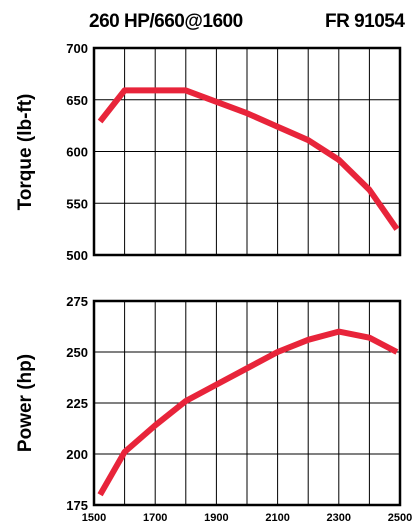  I want to click on torque-y-tick-label: 550, so click(77, 203).